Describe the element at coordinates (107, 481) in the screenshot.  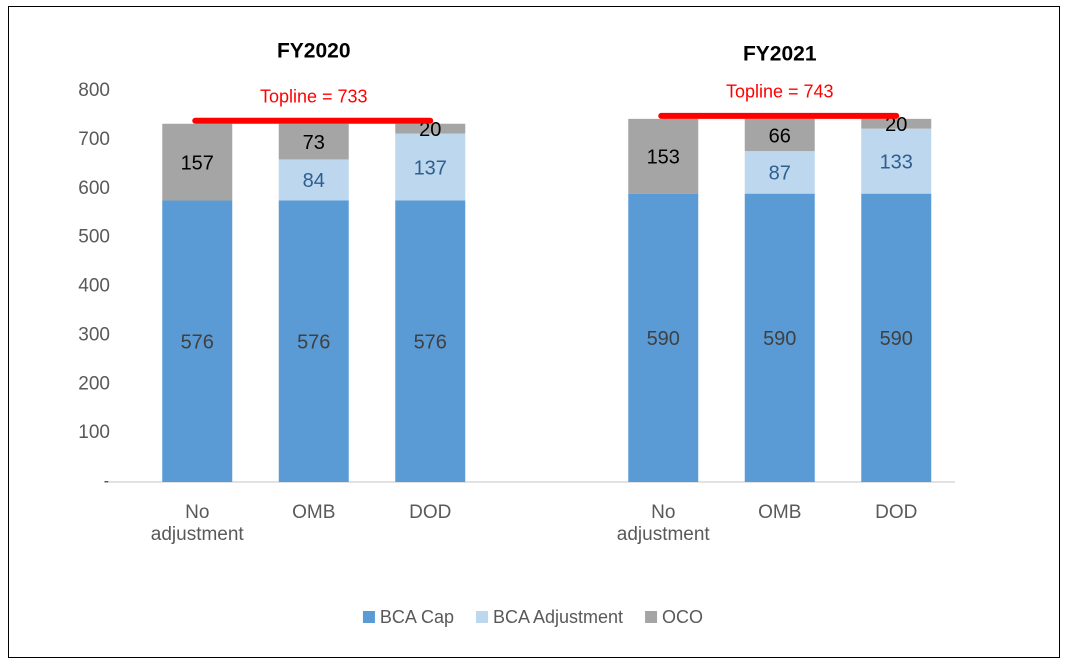
I see `y-tick-label: -` at that location.